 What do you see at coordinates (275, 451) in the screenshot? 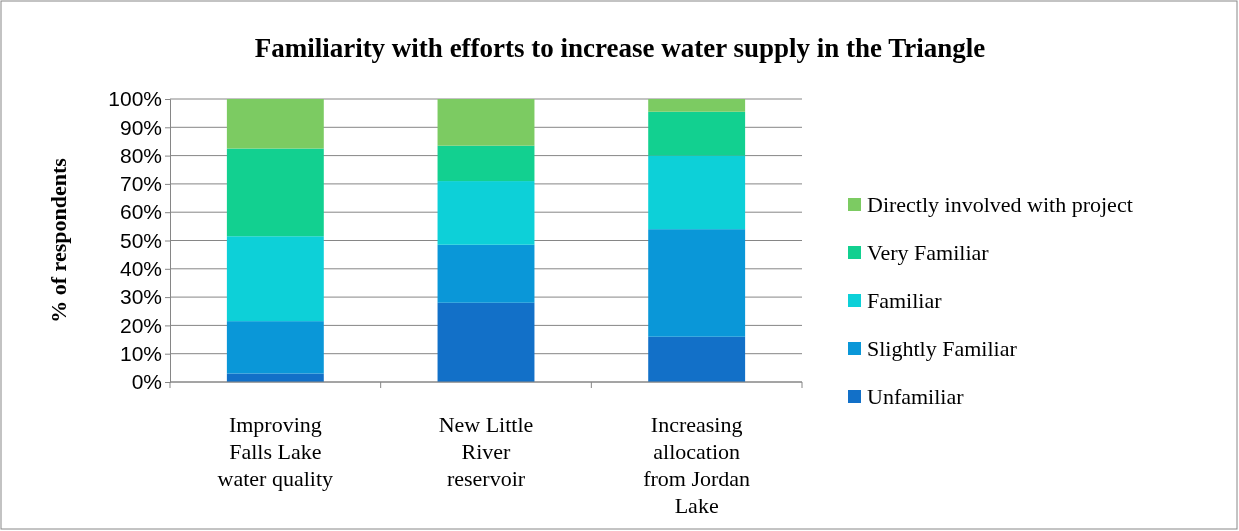
I see `x-tick-label: Improving Falls Lake water quality` at bounding box center [275, 451].